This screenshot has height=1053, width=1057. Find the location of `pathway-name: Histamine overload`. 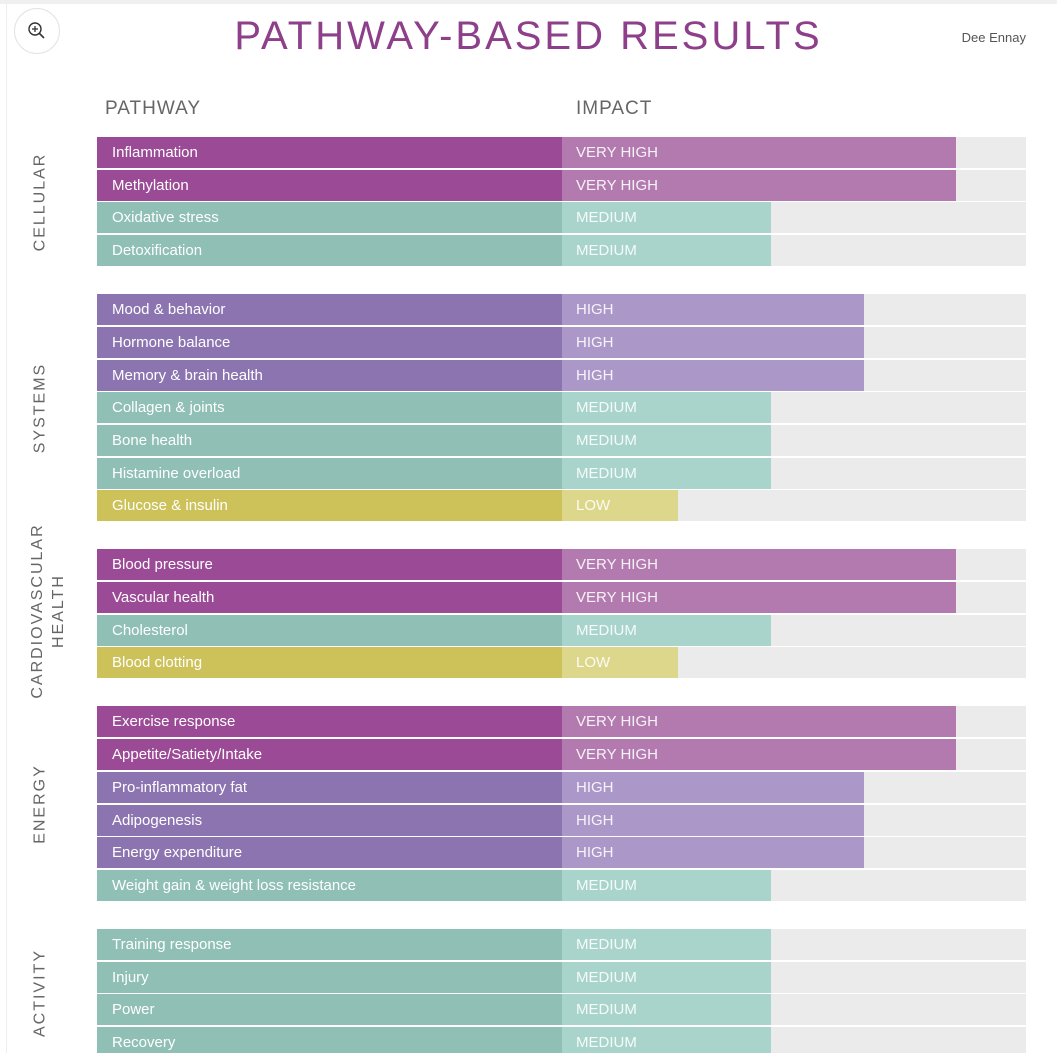

pathway-name: Histamine overload is located at coordinates (329, 473).